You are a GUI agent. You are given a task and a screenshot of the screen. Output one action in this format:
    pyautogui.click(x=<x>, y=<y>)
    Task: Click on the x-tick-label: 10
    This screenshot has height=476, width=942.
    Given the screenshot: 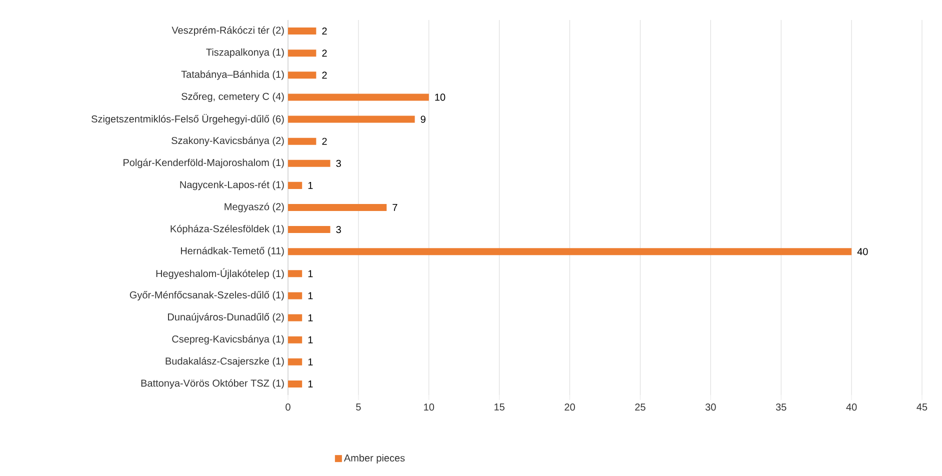 What is the action you would take?
    pyautogui.click(x=429, y=407)
    